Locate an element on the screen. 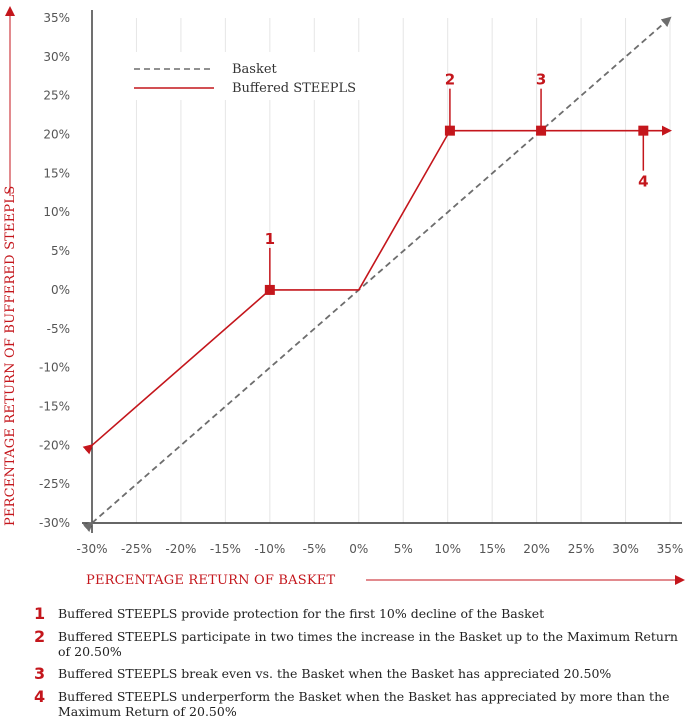 The height and width of the screenshot is (726, 690). y-tick-label: -10% is located at coordinates (54, 368).